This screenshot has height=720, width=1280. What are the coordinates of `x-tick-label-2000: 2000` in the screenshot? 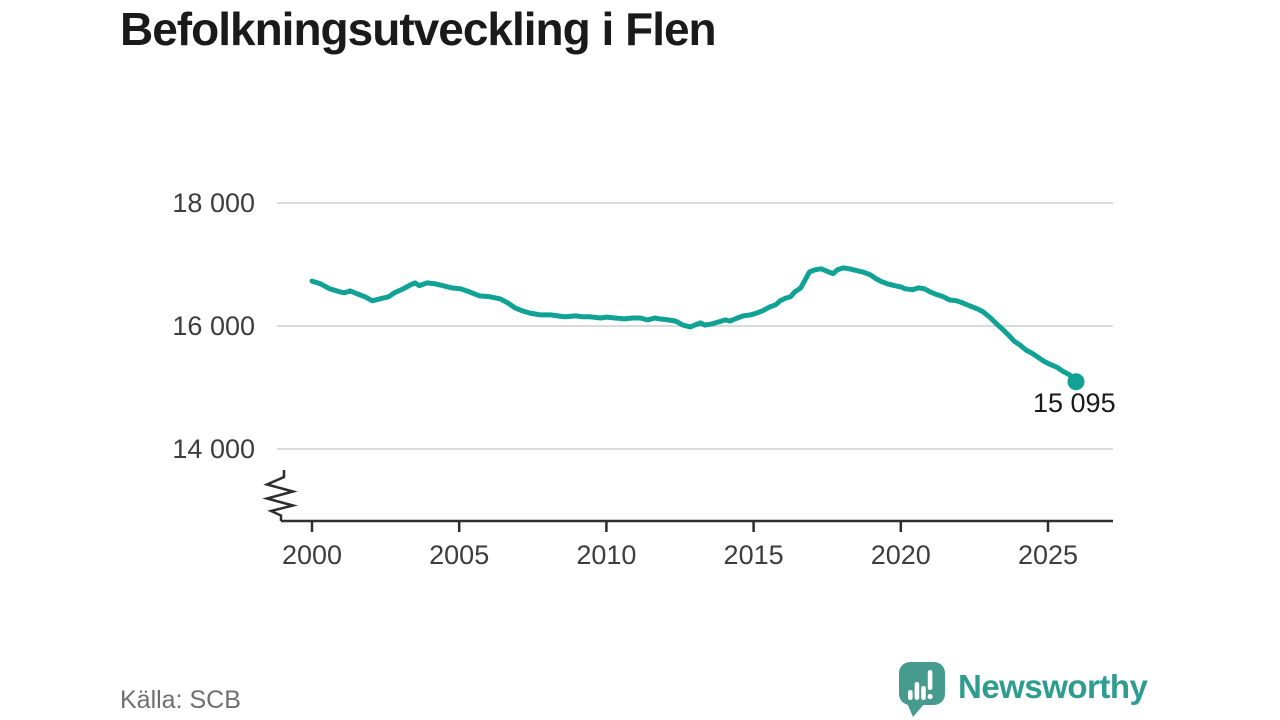 It's located at (312, 555).